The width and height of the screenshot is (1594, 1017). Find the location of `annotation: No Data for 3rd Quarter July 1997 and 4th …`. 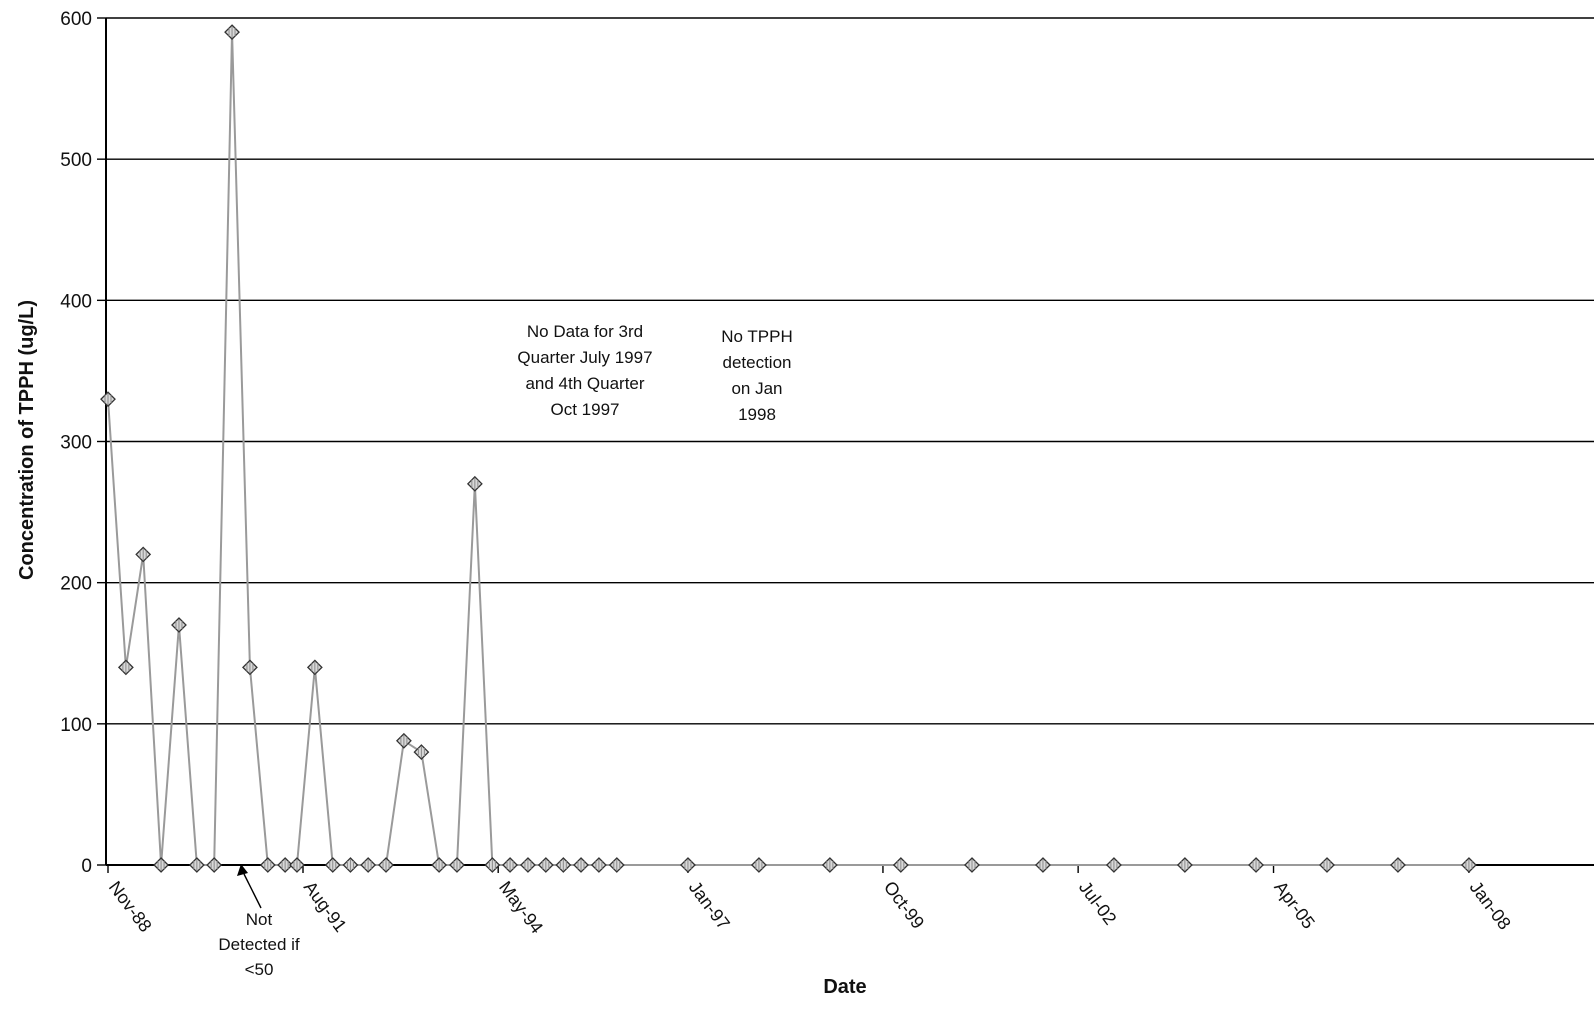

annotation: No Data for 3rd Quarter July 1997 and 4th … is located at coordinates (584, 370).